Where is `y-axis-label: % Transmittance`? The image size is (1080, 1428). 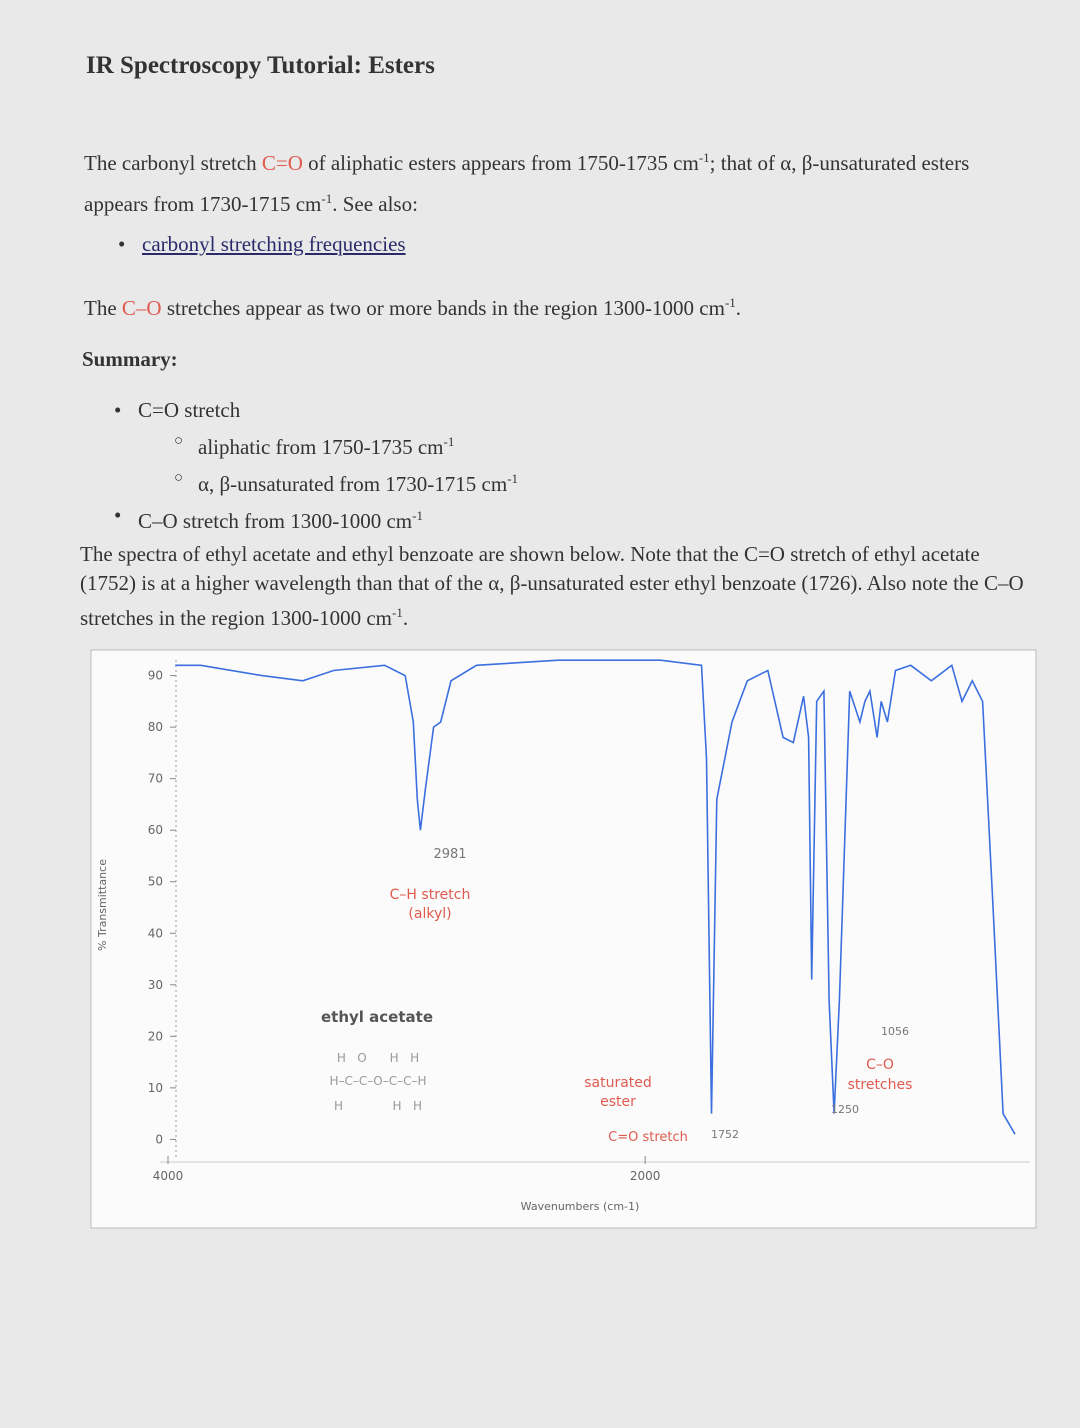 y-axis-label: % Transmittance is located at coordinates (102, 905).